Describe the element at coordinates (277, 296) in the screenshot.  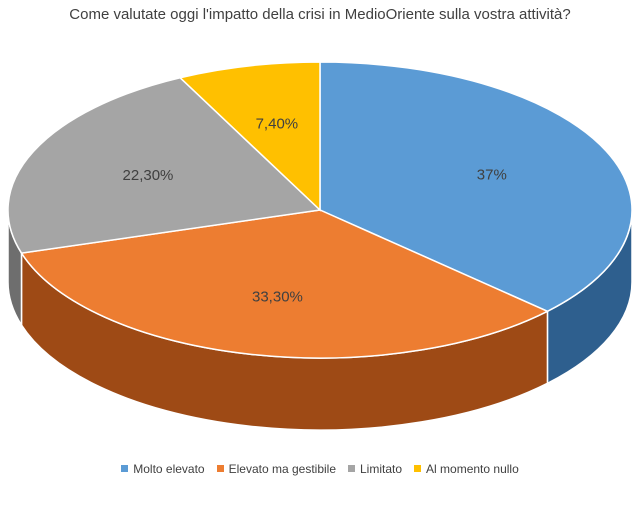
I see `data-label-elevato-ma-gestibile: 33,30%` at that location.